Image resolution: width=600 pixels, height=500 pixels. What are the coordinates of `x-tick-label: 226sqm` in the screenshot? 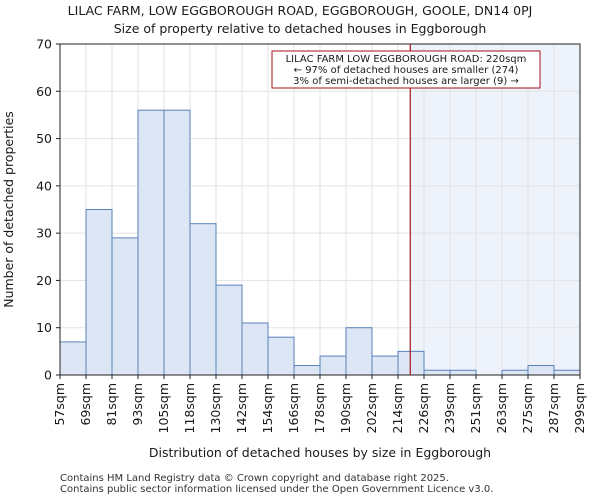 It's located at (423, 408).